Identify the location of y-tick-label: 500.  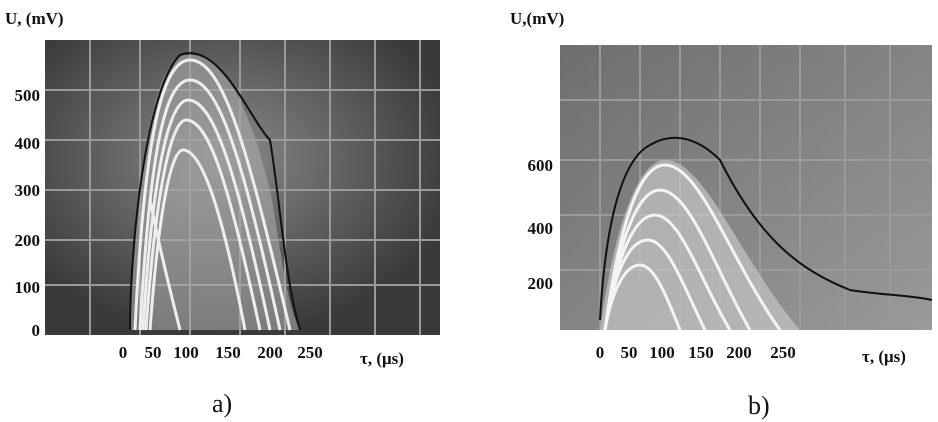
(28, 95).